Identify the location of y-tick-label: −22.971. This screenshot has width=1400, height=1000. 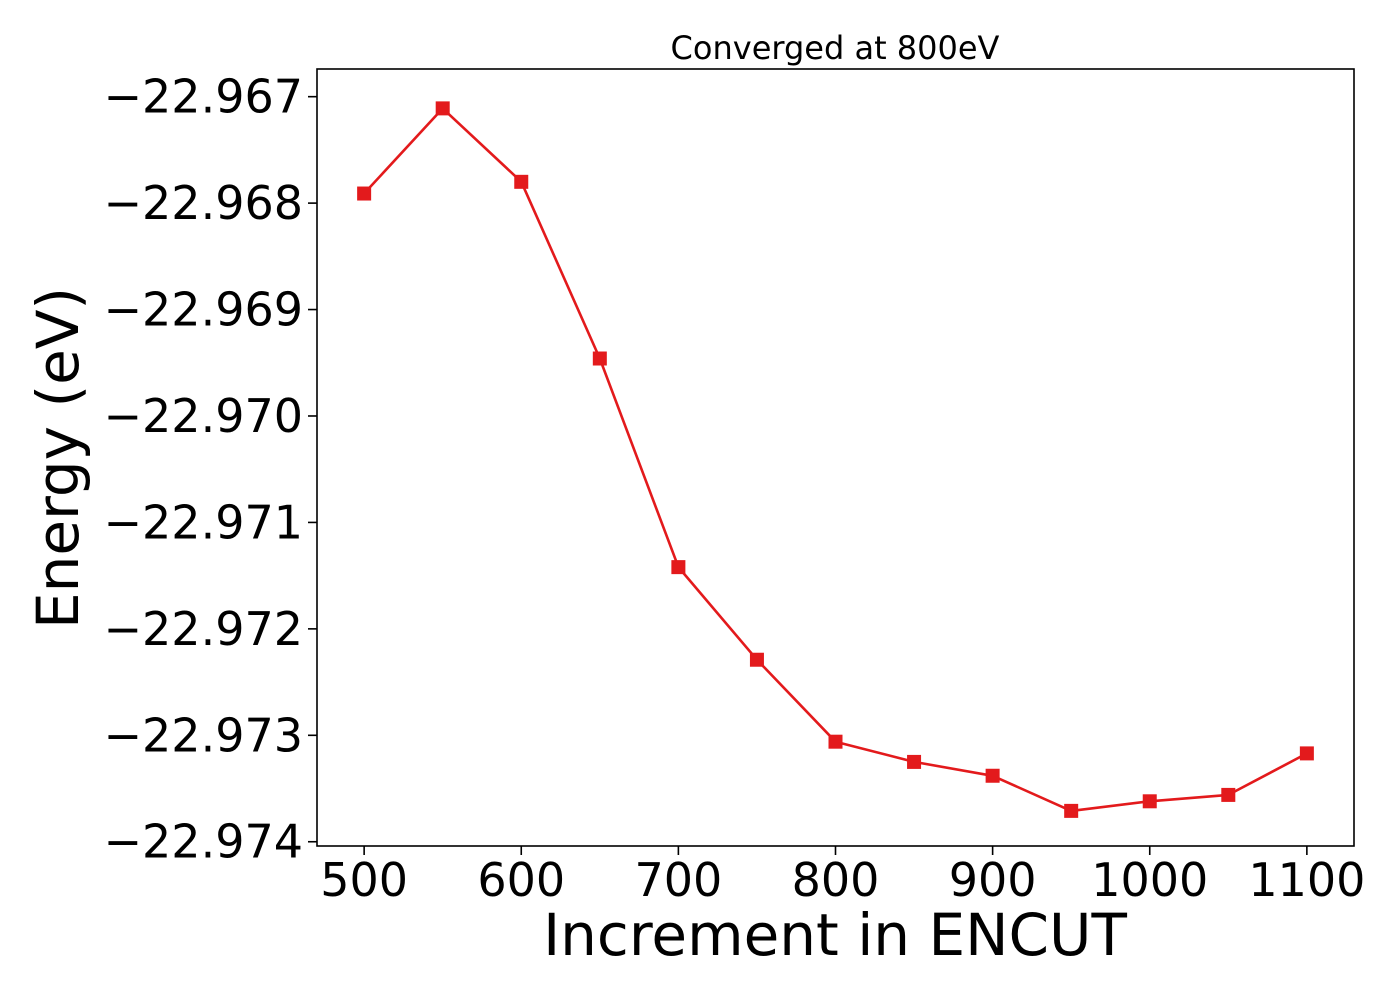
(204, 522).